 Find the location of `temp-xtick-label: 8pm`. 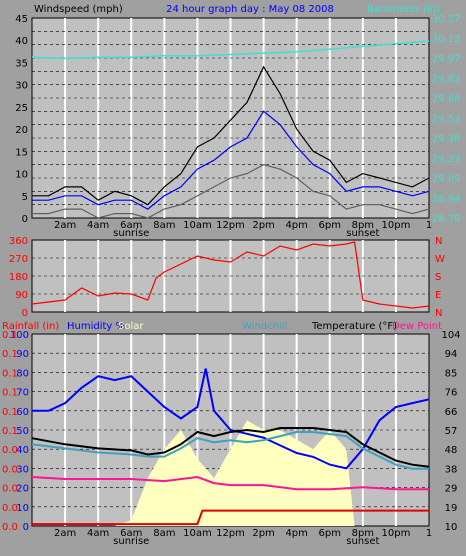

temp-xtick-label: 8pm is located at coordinates (363, 533).